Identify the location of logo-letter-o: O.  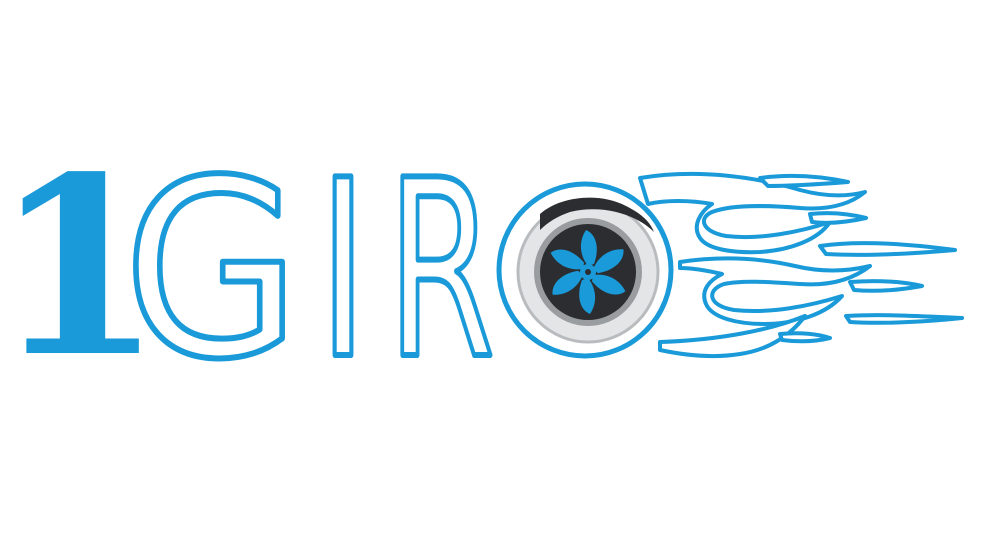
(585, 270).